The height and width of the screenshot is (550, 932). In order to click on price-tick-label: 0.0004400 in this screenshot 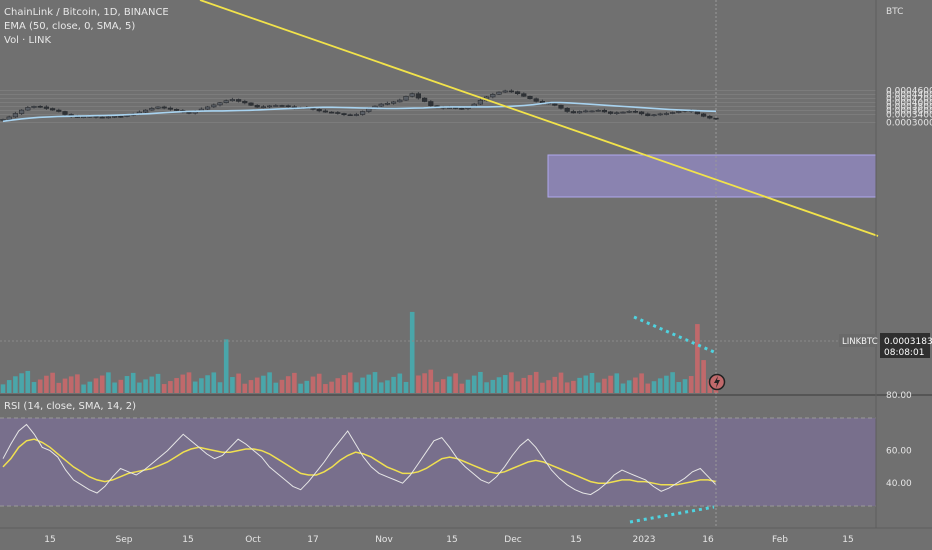, I will do `click(909, 96)`.